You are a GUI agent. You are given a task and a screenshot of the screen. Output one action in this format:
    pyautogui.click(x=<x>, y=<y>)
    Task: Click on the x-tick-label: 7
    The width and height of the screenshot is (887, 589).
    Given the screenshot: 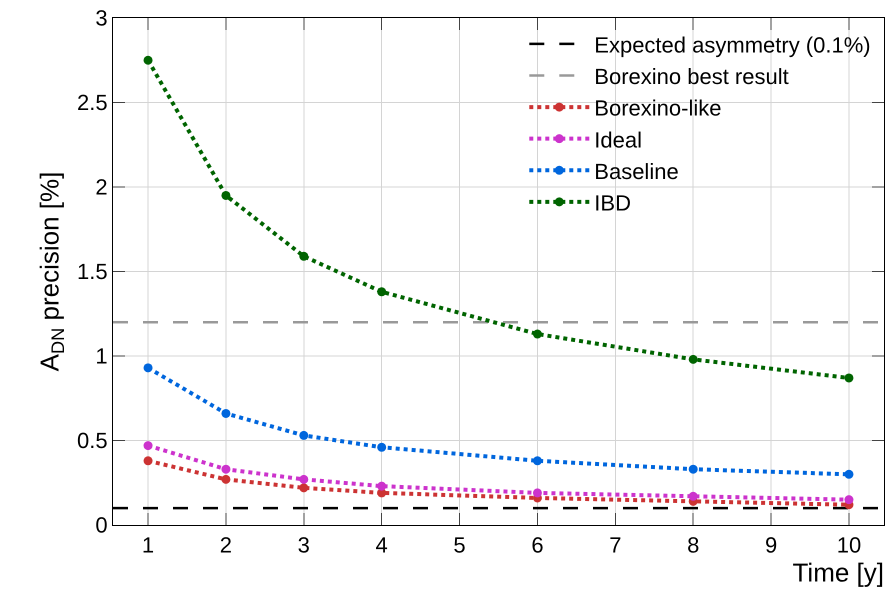 What is the action you would take?
    pyautogui.click(x=615, y=545)
    